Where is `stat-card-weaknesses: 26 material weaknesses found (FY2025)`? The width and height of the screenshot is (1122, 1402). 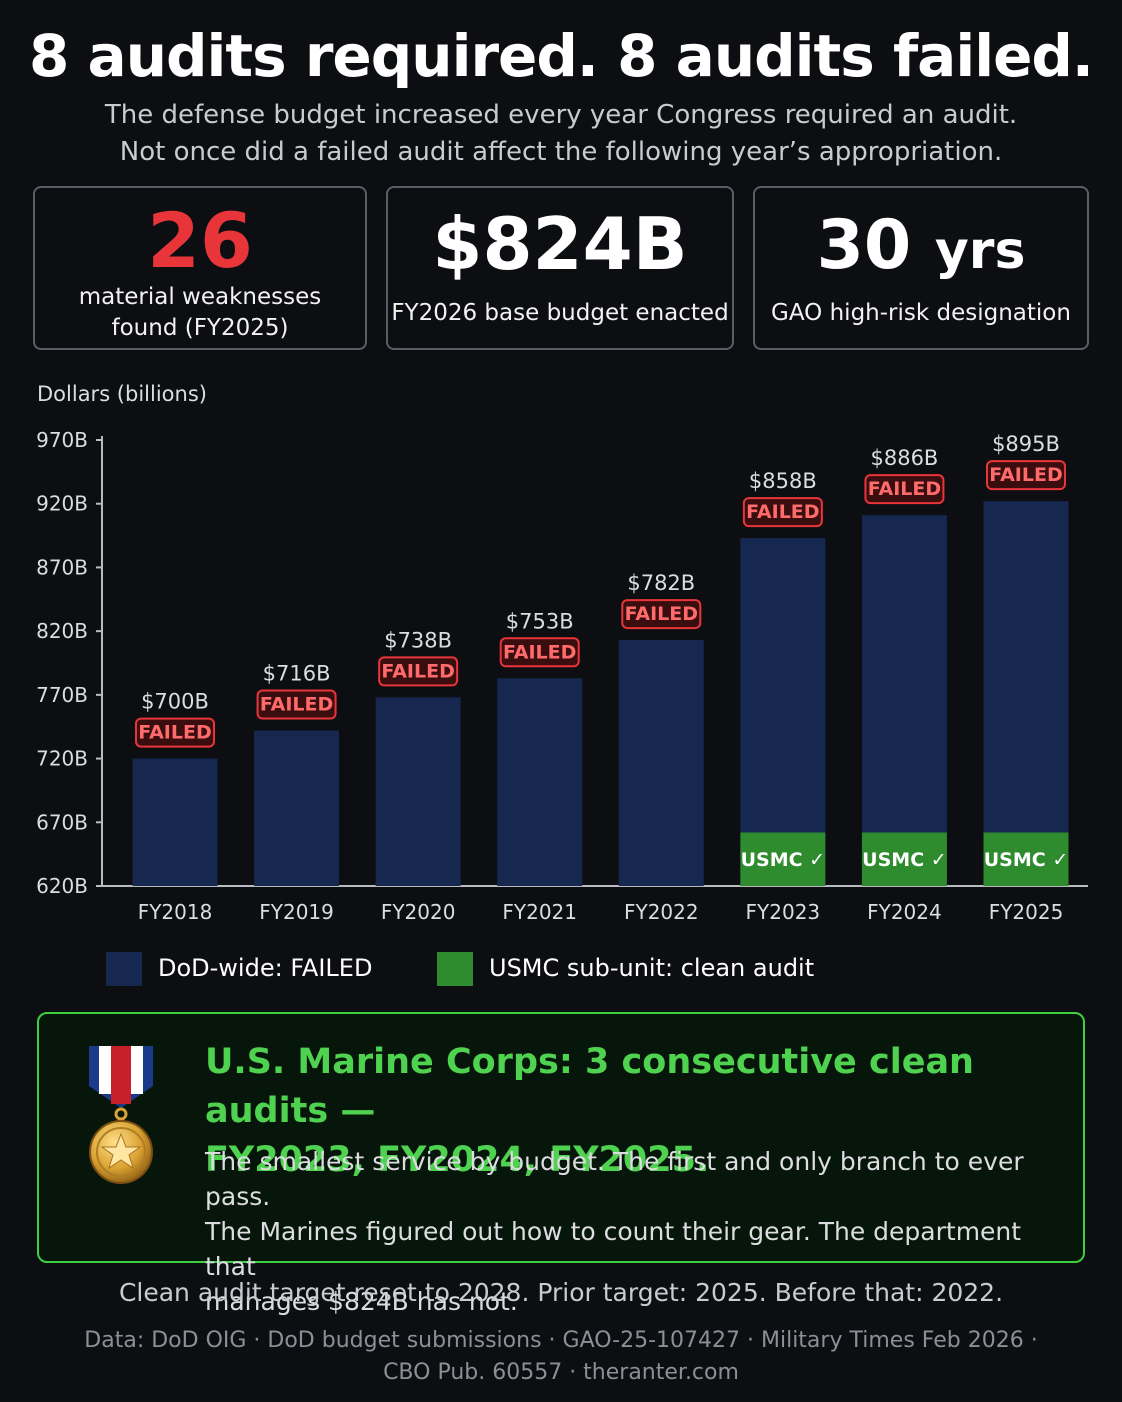
stat-card-weaknesses: 26 material weaknesses found (FY2025) is located at coordinates (200, 268).